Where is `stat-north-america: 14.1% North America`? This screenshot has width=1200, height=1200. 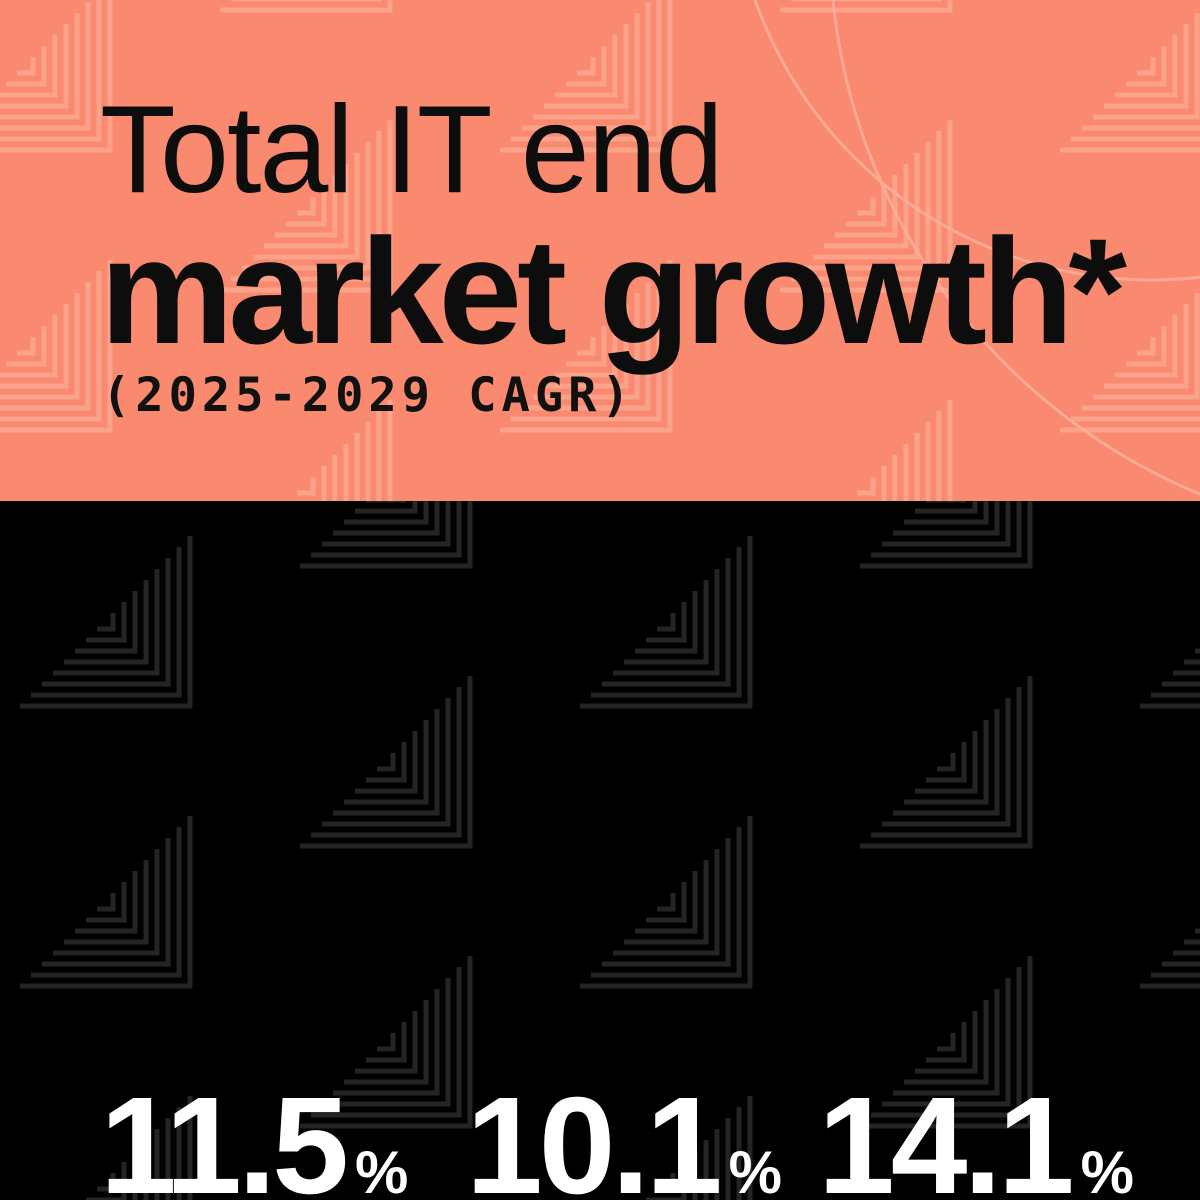 stat-north-america: 14.1% North America is located at coordinates (976, 1138).